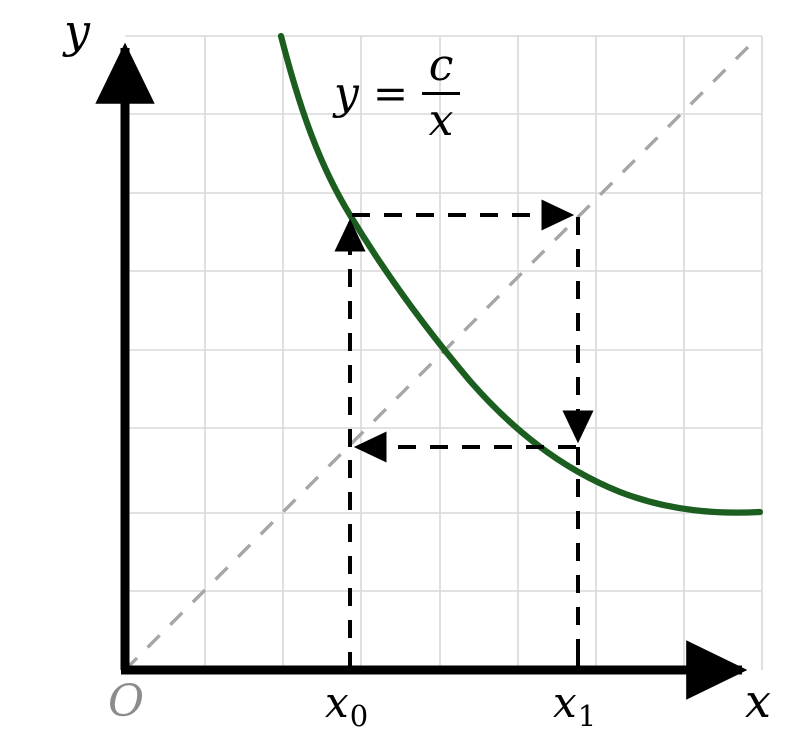 The image size is (794, 749). I want to click on equation-relation: =, so click(390, 93).